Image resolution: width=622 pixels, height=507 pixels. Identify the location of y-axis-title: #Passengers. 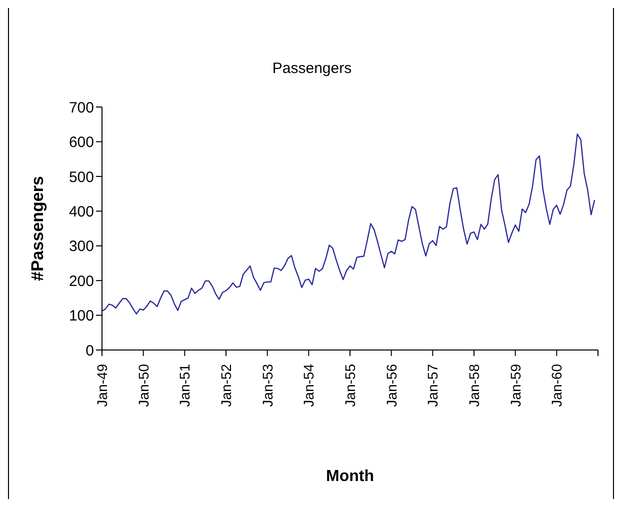
(38, 228).